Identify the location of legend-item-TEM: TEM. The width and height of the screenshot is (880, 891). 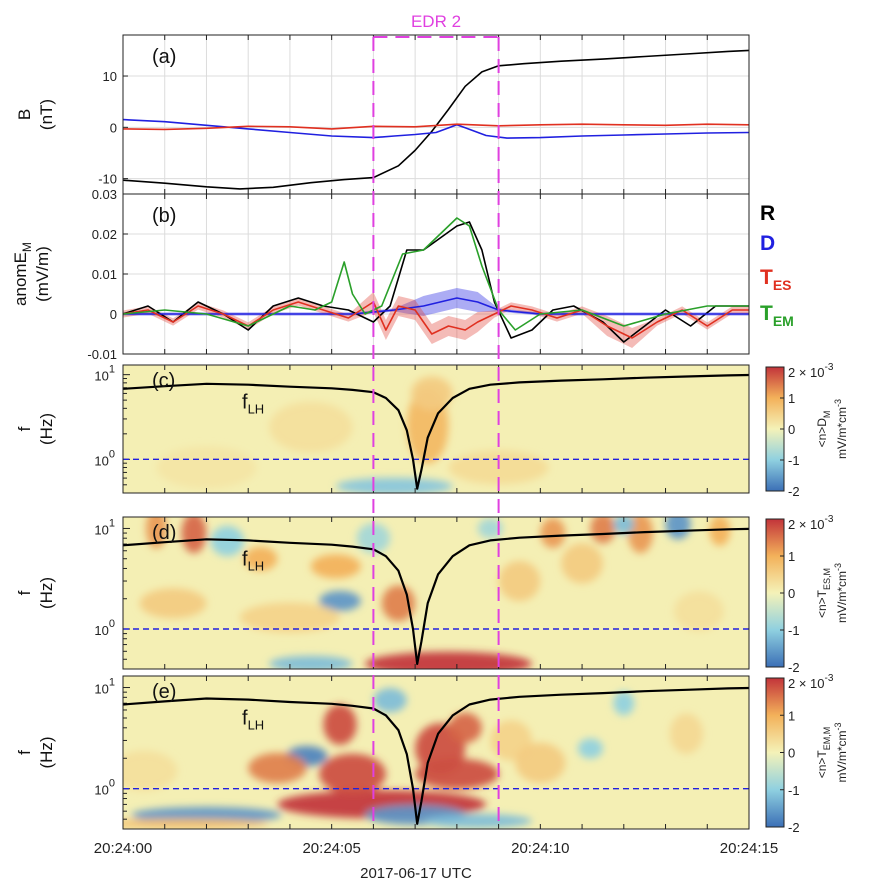
(777, 315).